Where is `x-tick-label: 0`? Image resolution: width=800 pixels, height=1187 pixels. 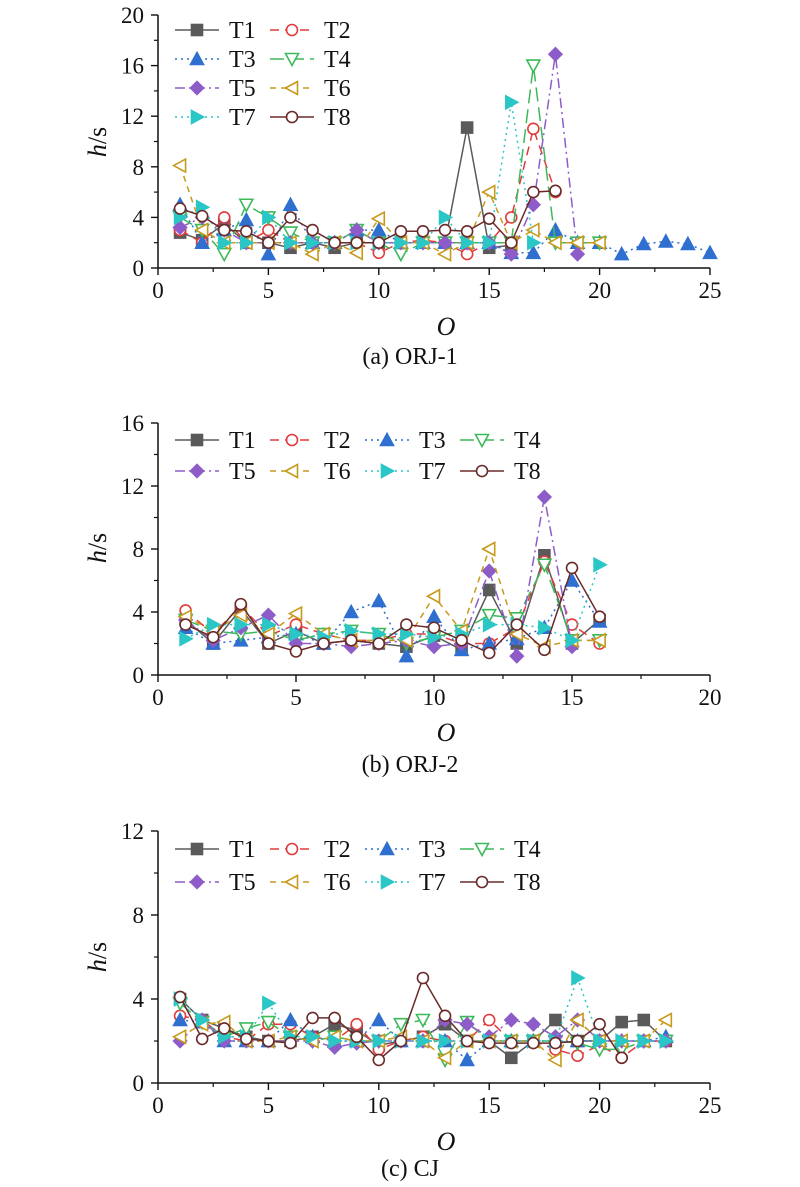 x-tick-label: 0 is located at coordinates (158, 697).